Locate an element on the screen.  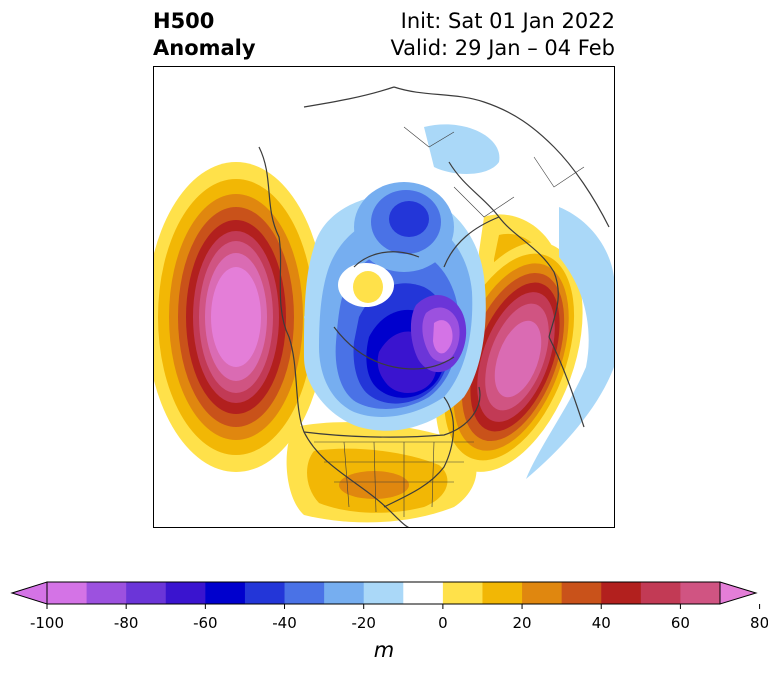
colorbar-outline is located at coordinates (383, 593).